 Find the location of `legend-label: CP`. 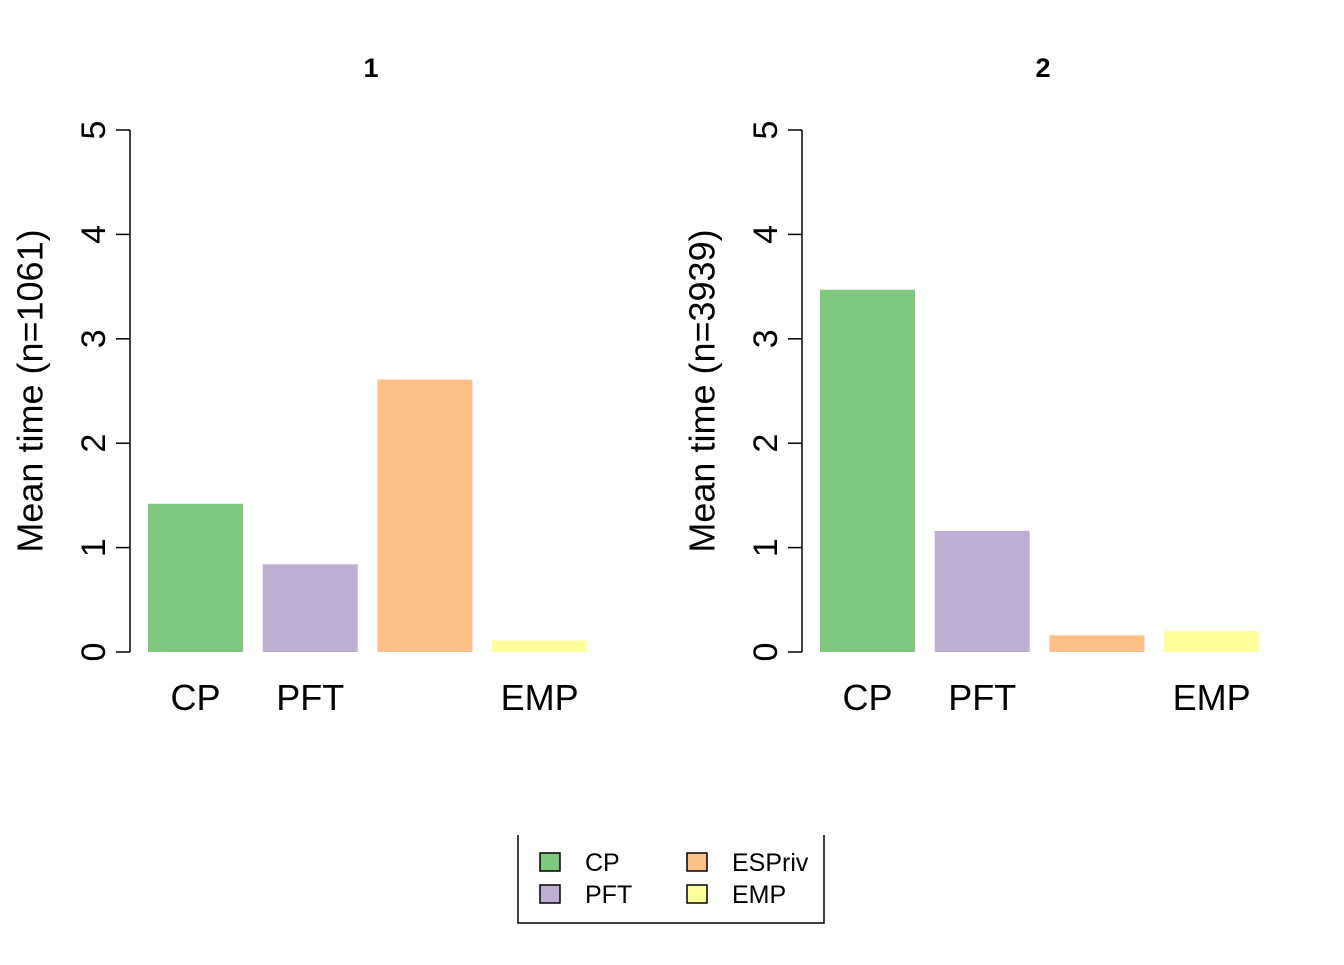

legend-label: CP is located at coordinates (602, 863).